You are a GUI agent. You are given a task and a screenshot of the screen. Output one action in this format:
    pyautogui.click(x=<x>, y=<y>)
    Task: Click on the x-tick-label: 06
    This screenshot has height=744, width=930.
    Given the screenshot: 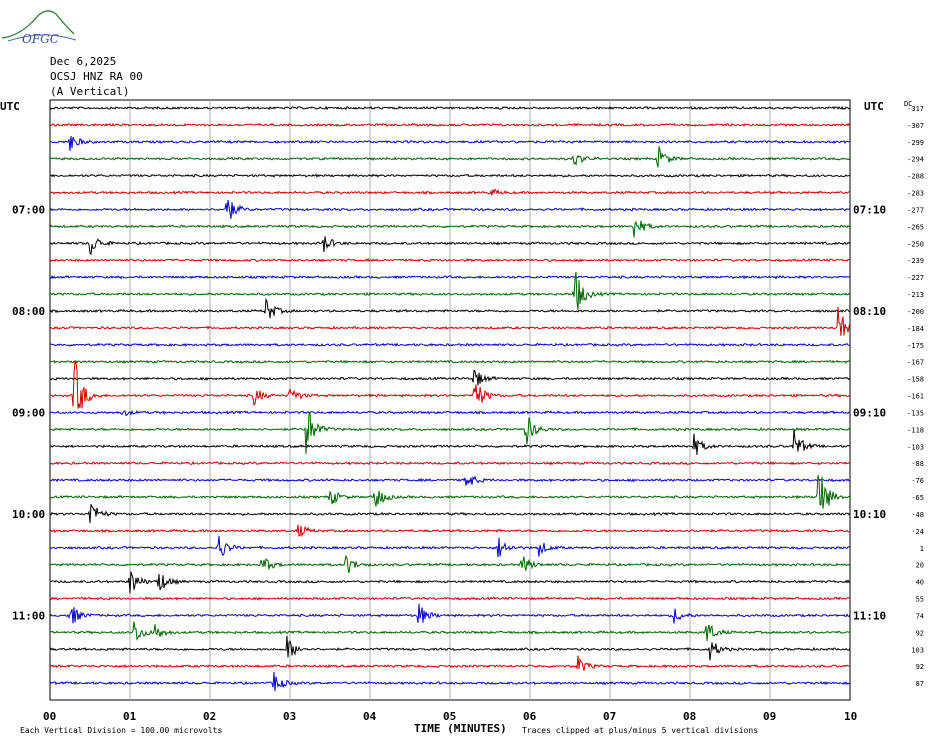 What is the action you would take?
    pyautogui.click(x=530, y=716)
    